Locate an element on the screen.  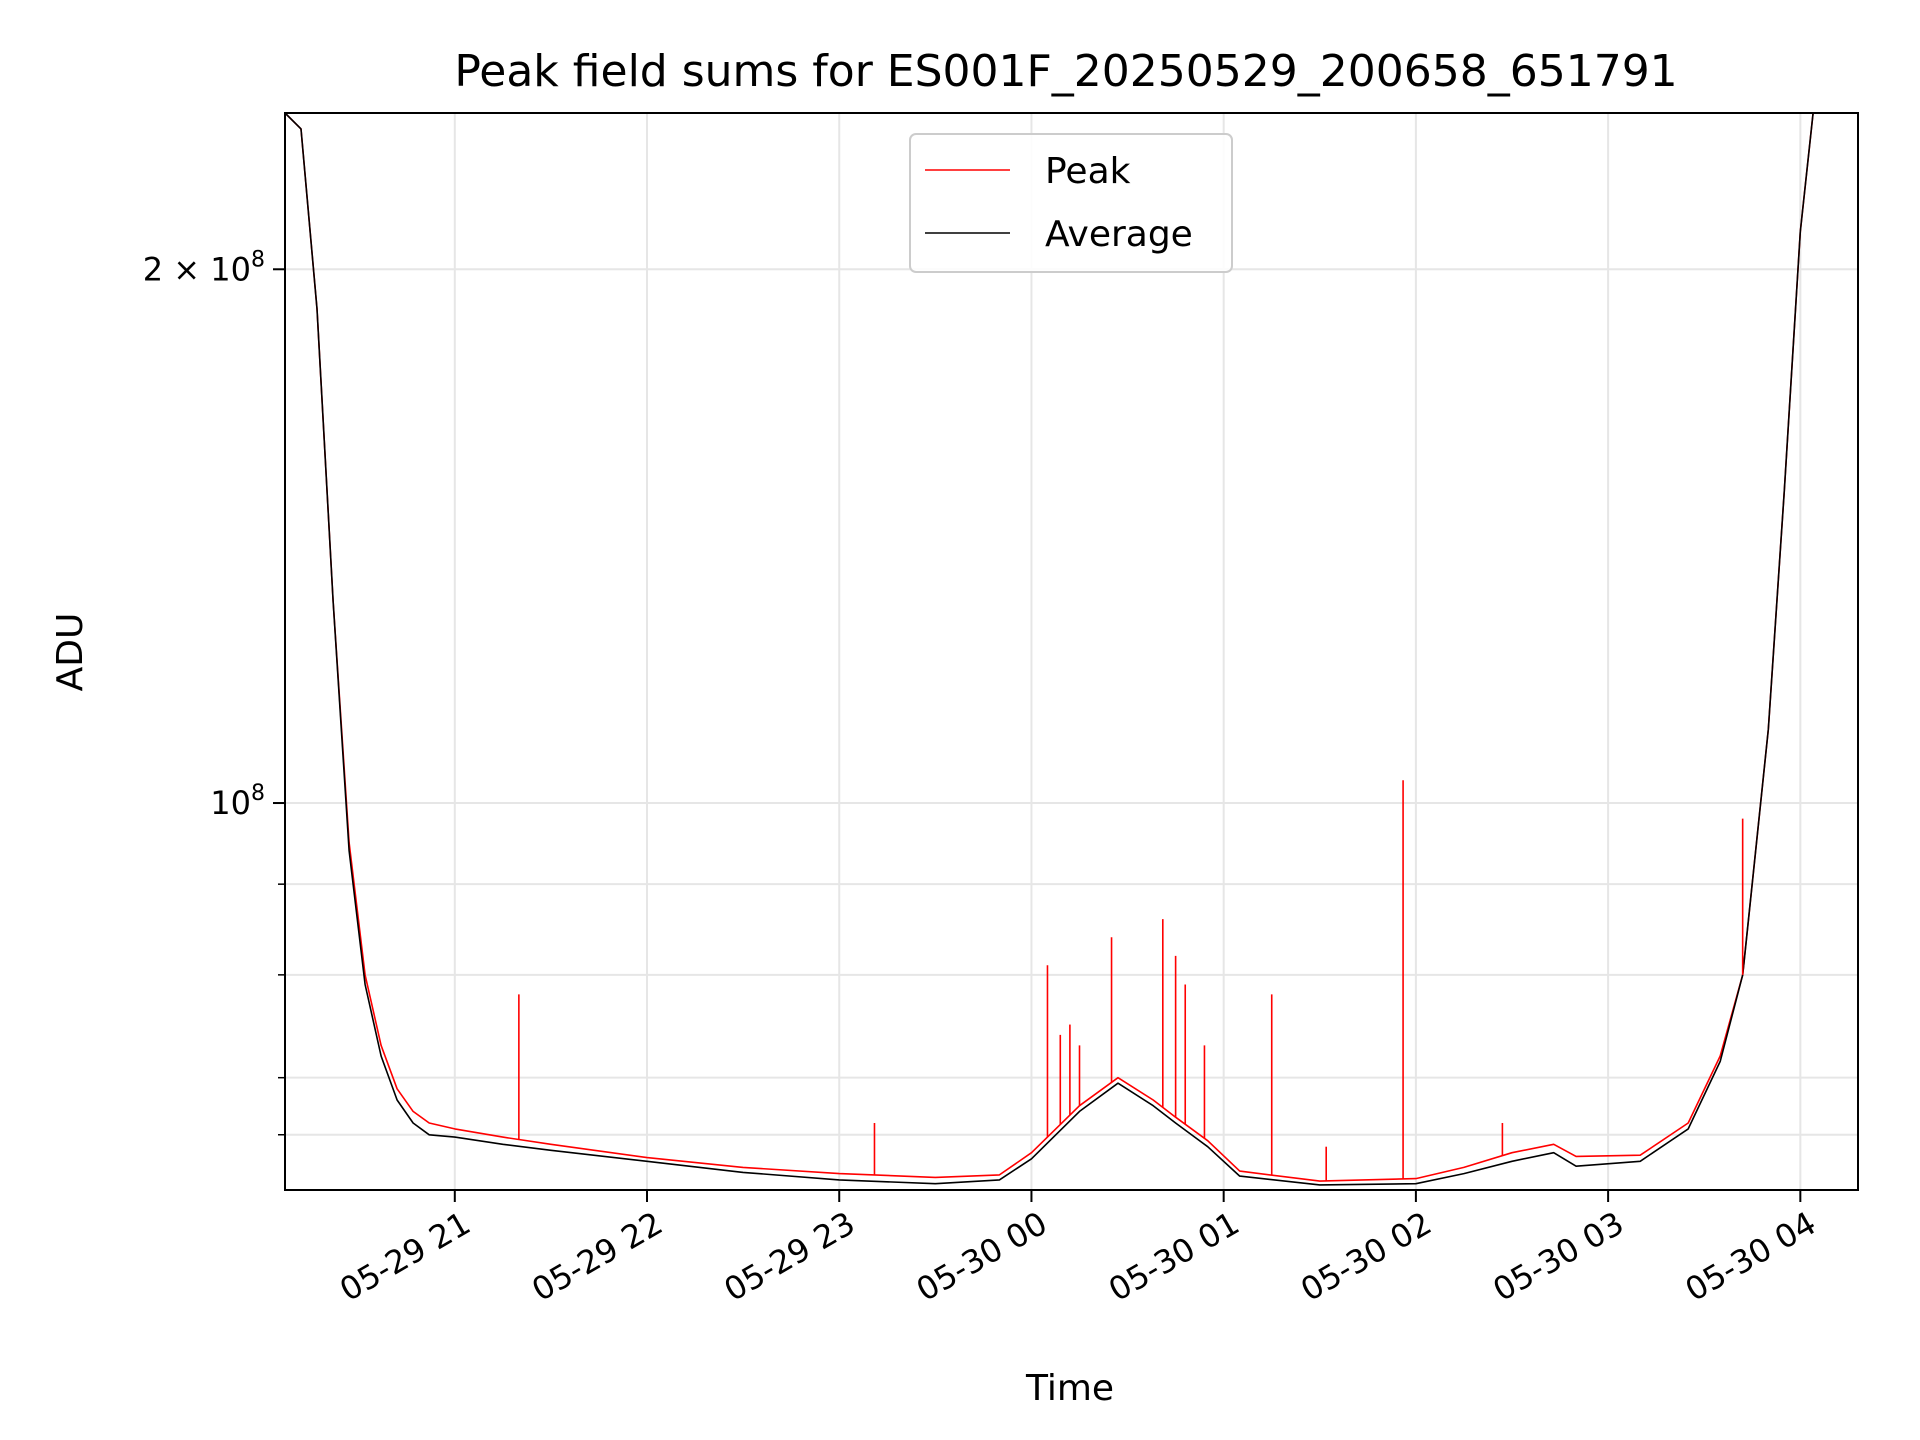
y-tick-label: 108 is located at coordinates (237, 801).